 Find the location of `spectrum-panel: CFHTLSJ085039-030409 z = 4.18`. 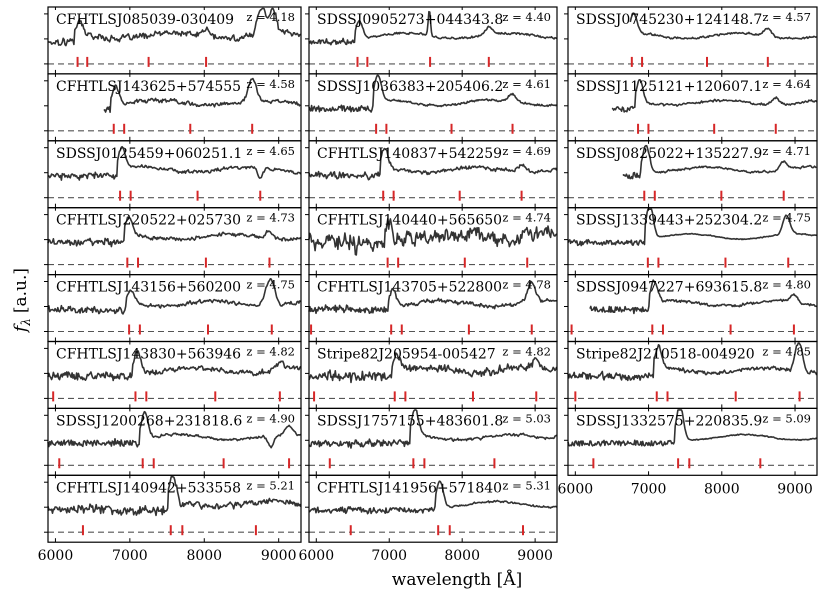

spectrum-panel: CFHTLSJ085039-030409 z = 4.18 is located at coordinates (173, 40).